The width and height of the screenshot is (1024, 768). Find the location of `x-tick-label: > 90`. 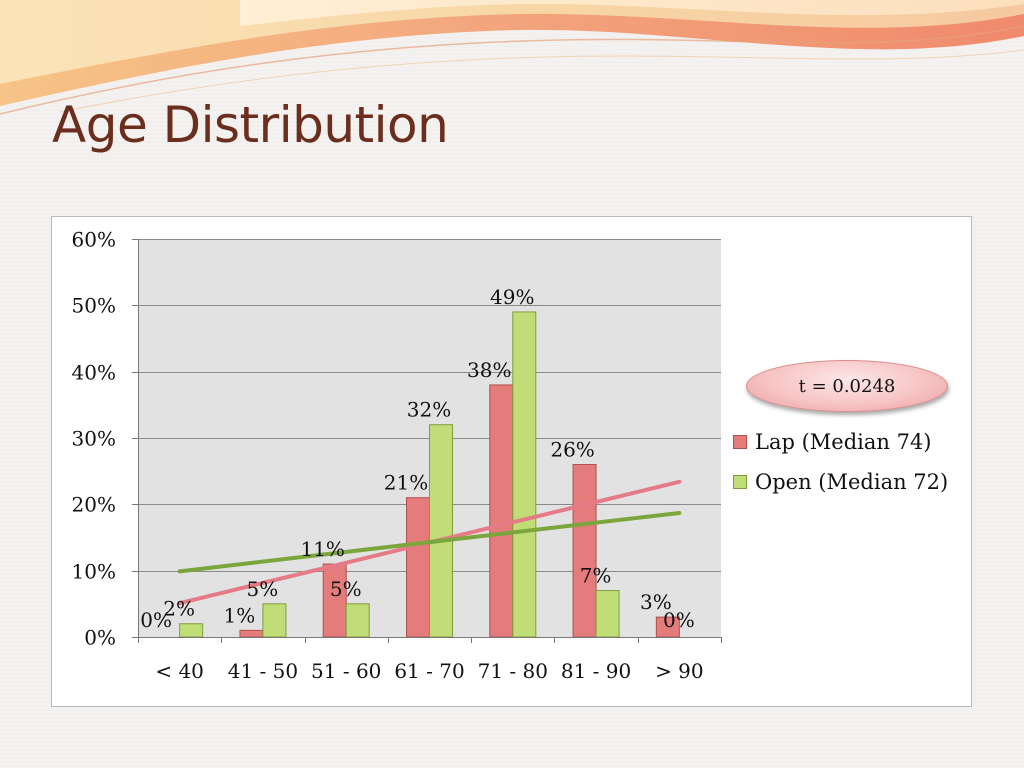

x-tick-label: > 90 is located at coordinates (679, 671).